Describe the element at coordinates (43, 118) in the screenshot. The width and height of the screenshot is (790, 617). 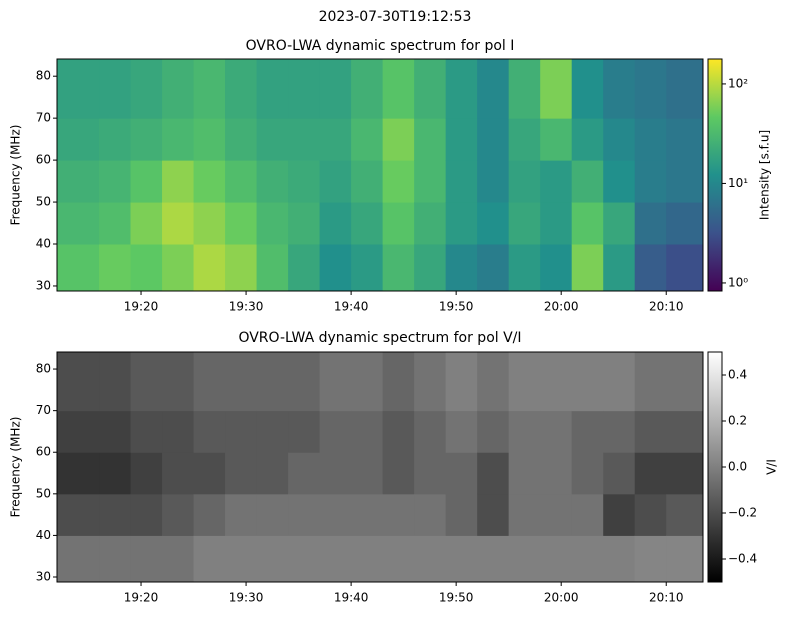
I see `y-tick-label: 70` at that location.